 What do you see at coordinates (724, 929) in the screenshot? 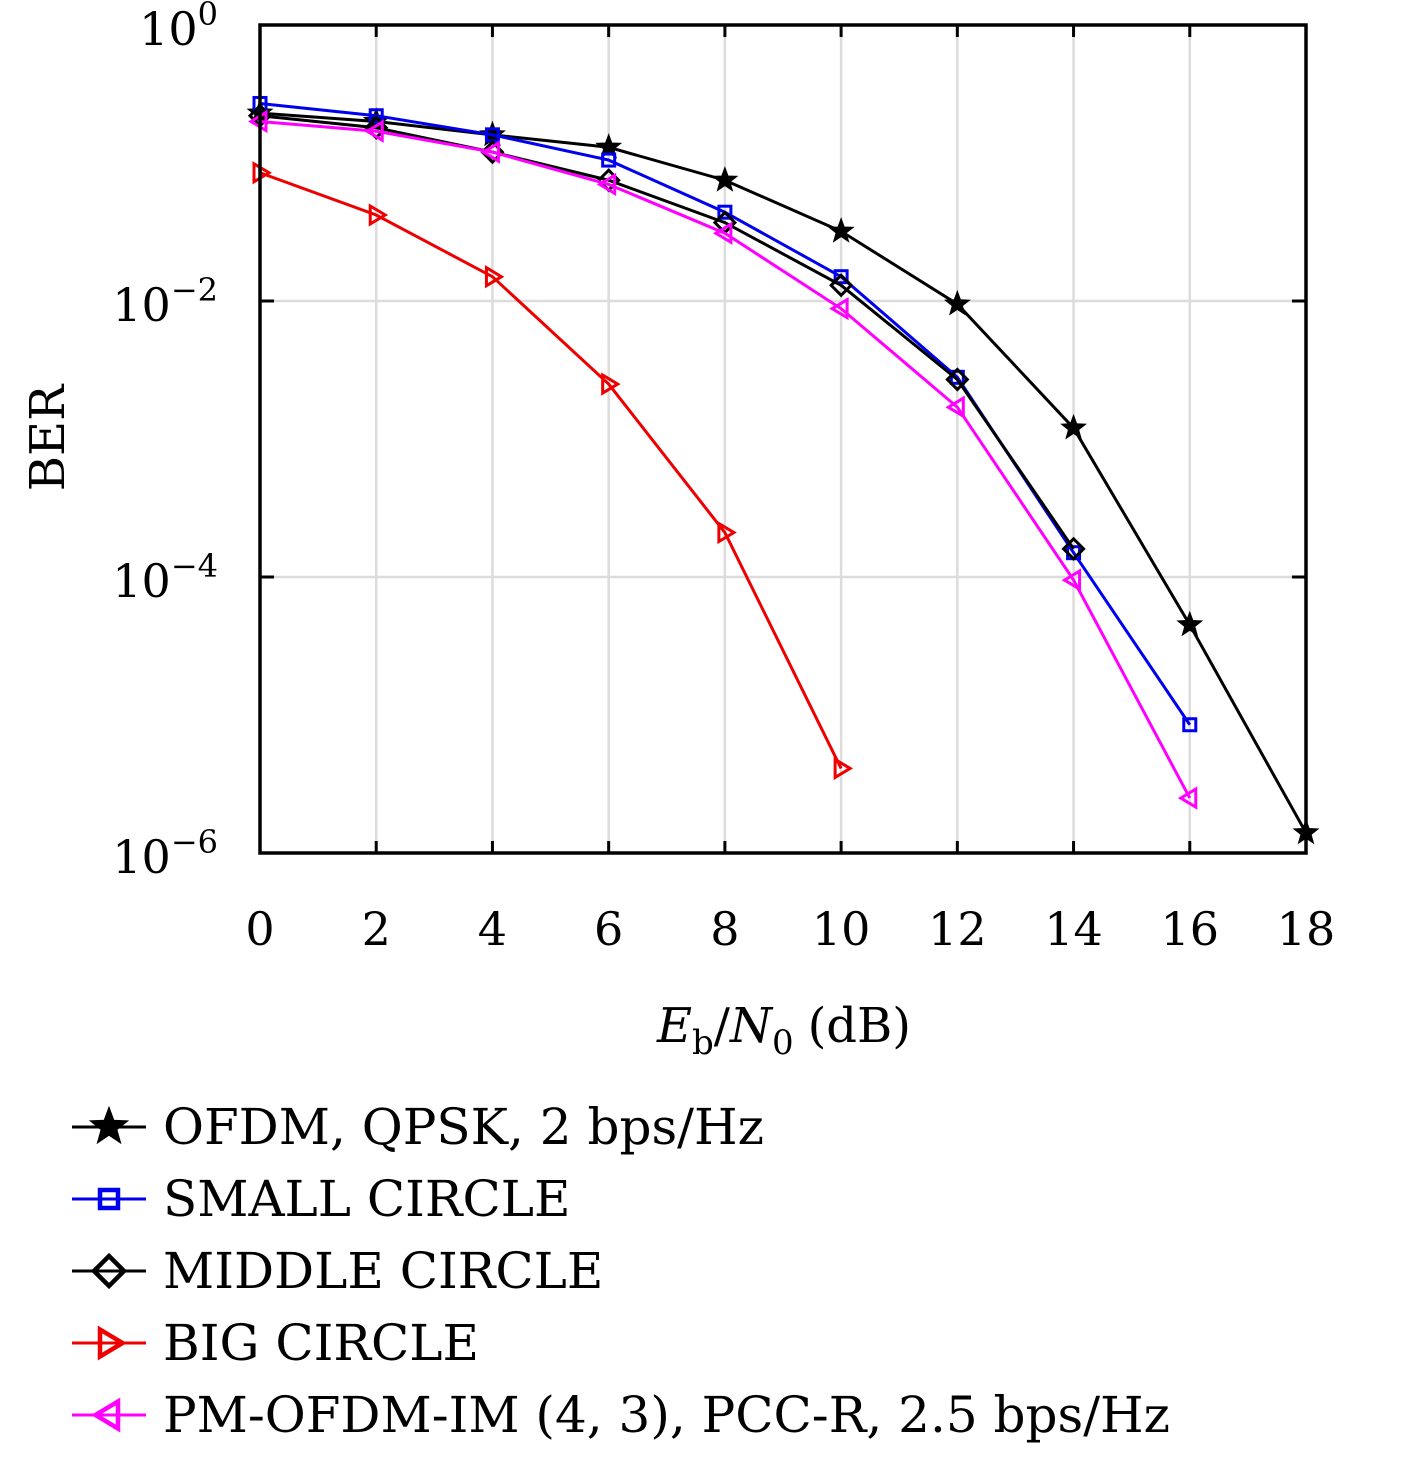
I see `x-tick-label: 8` at bounding box center [724, 929].